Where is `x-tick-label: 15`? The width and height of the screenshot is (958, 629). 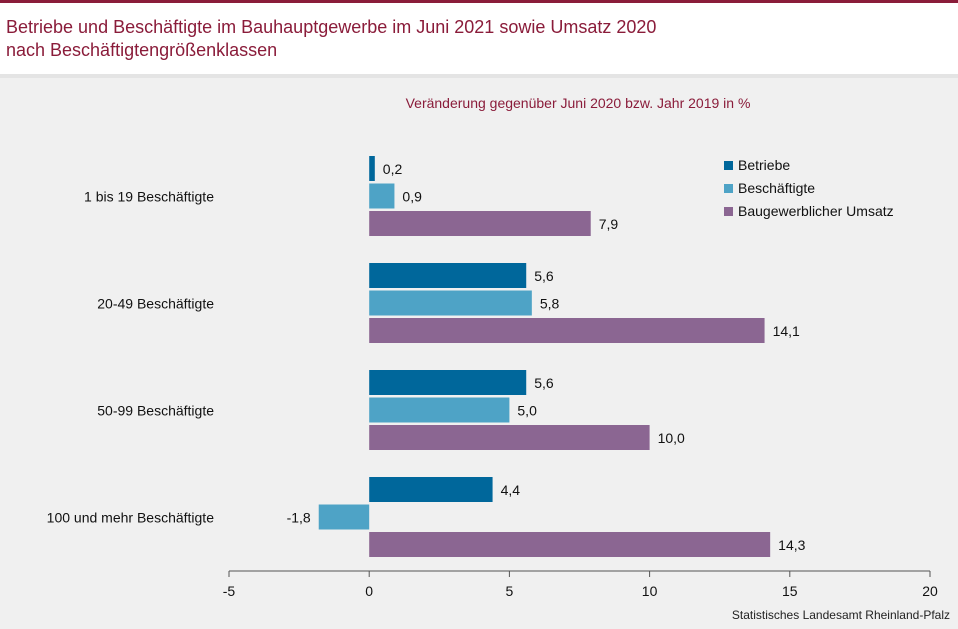
x-tick-label: 15 is located at coordinates (790, 591).